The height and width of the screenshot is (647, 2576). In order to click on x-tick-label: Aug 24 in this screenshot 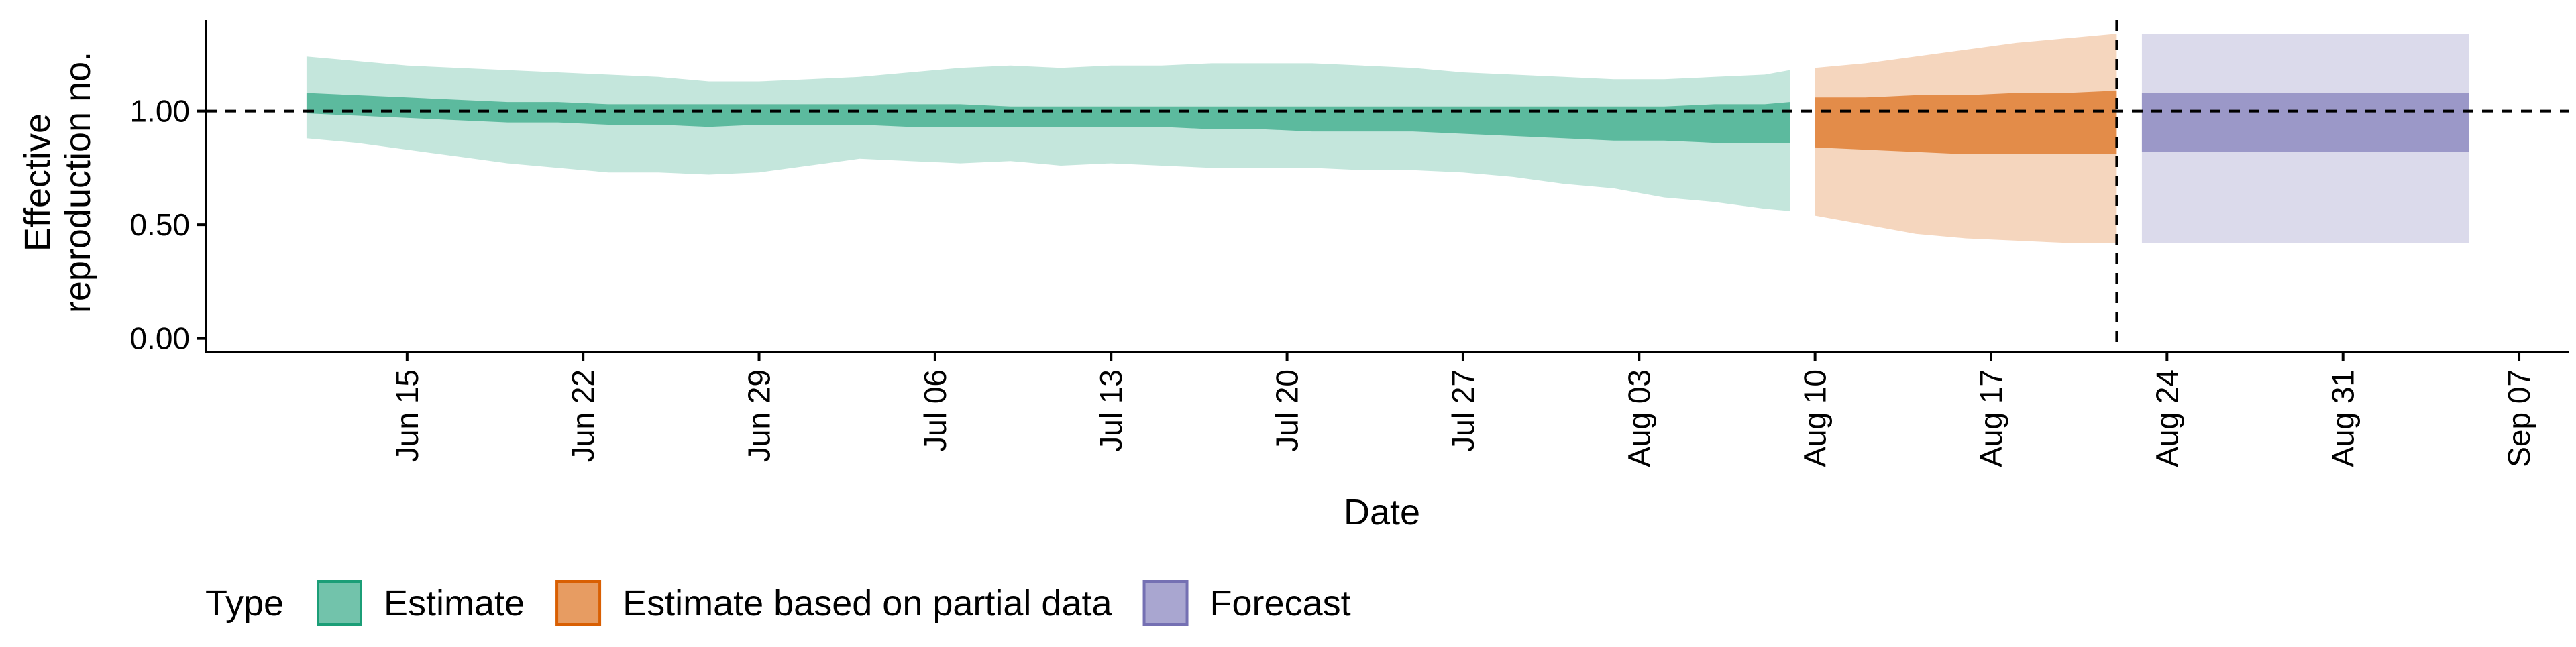, I will do `click(2166, 418)`.